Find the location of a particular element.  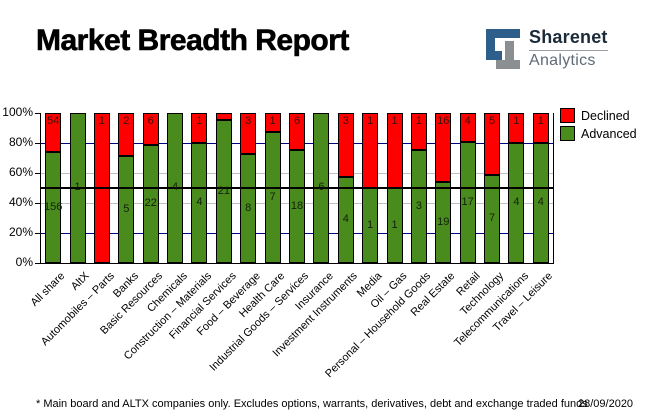

advanced-count-label: 8 is located at coordinates (248, 207).